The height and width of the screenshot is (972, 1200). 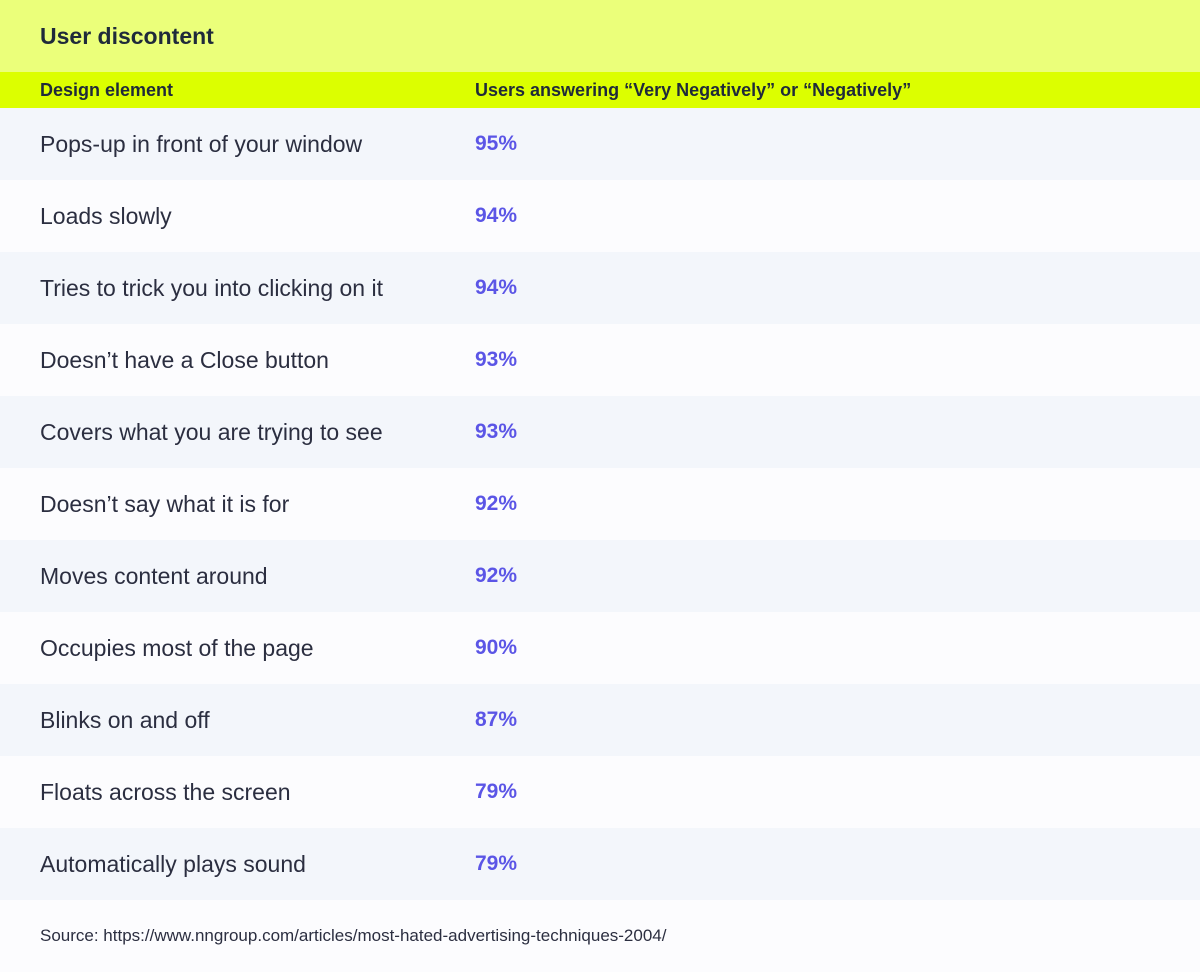 I want to click on table-row: Doesn’t say what it is for 92%, so click(x=600, y=504).